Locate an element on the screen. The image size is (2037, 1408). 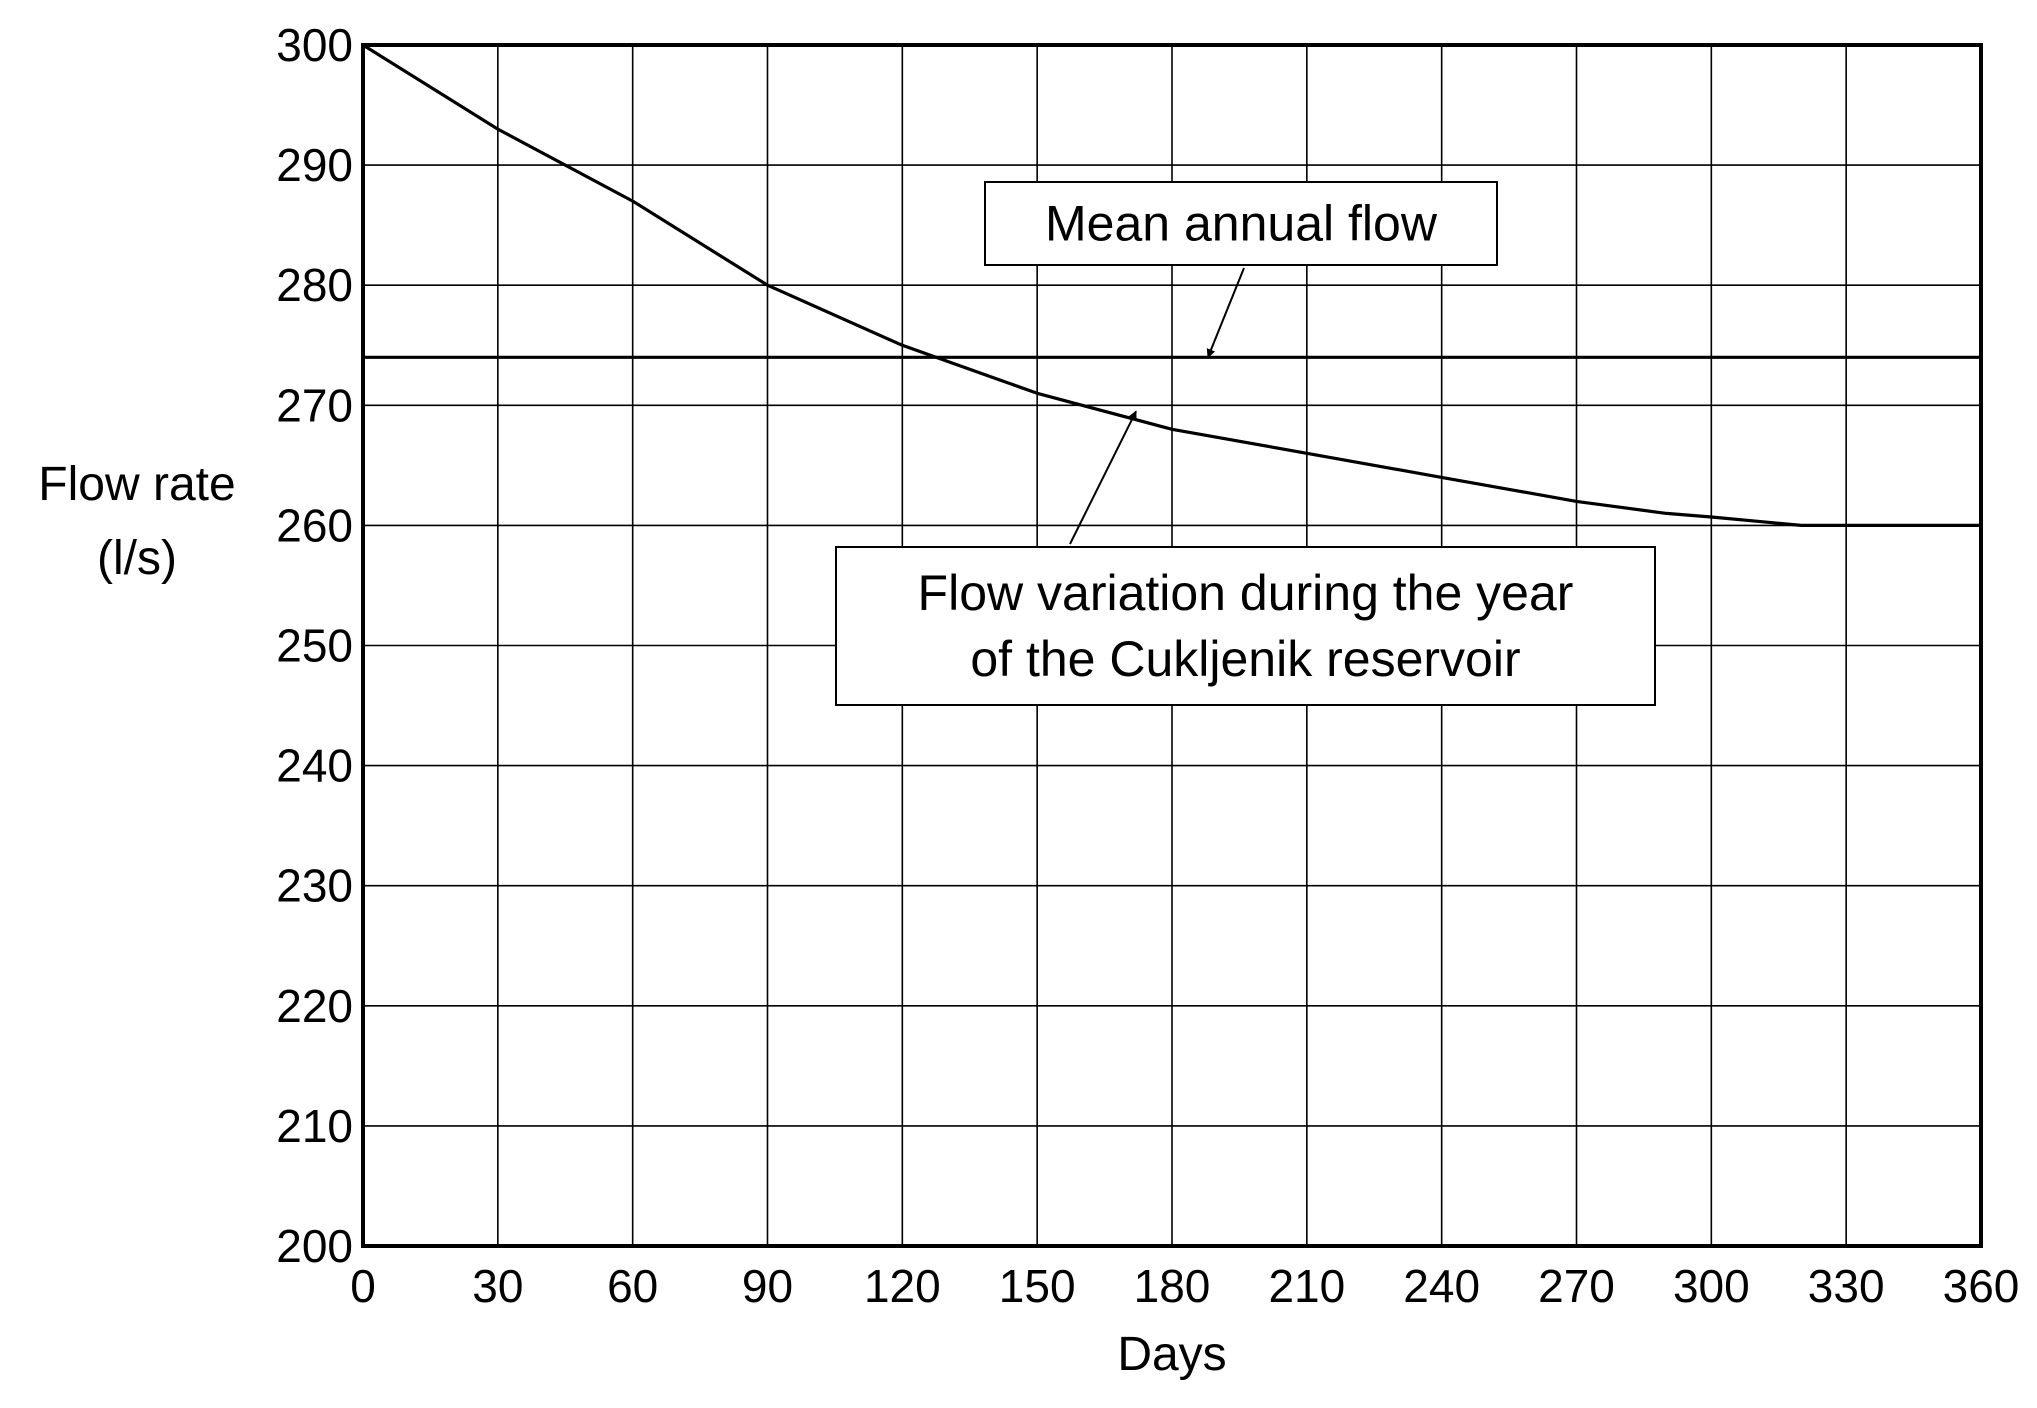
x-tick-label: 270 is located at coordinates (1576, 1286).